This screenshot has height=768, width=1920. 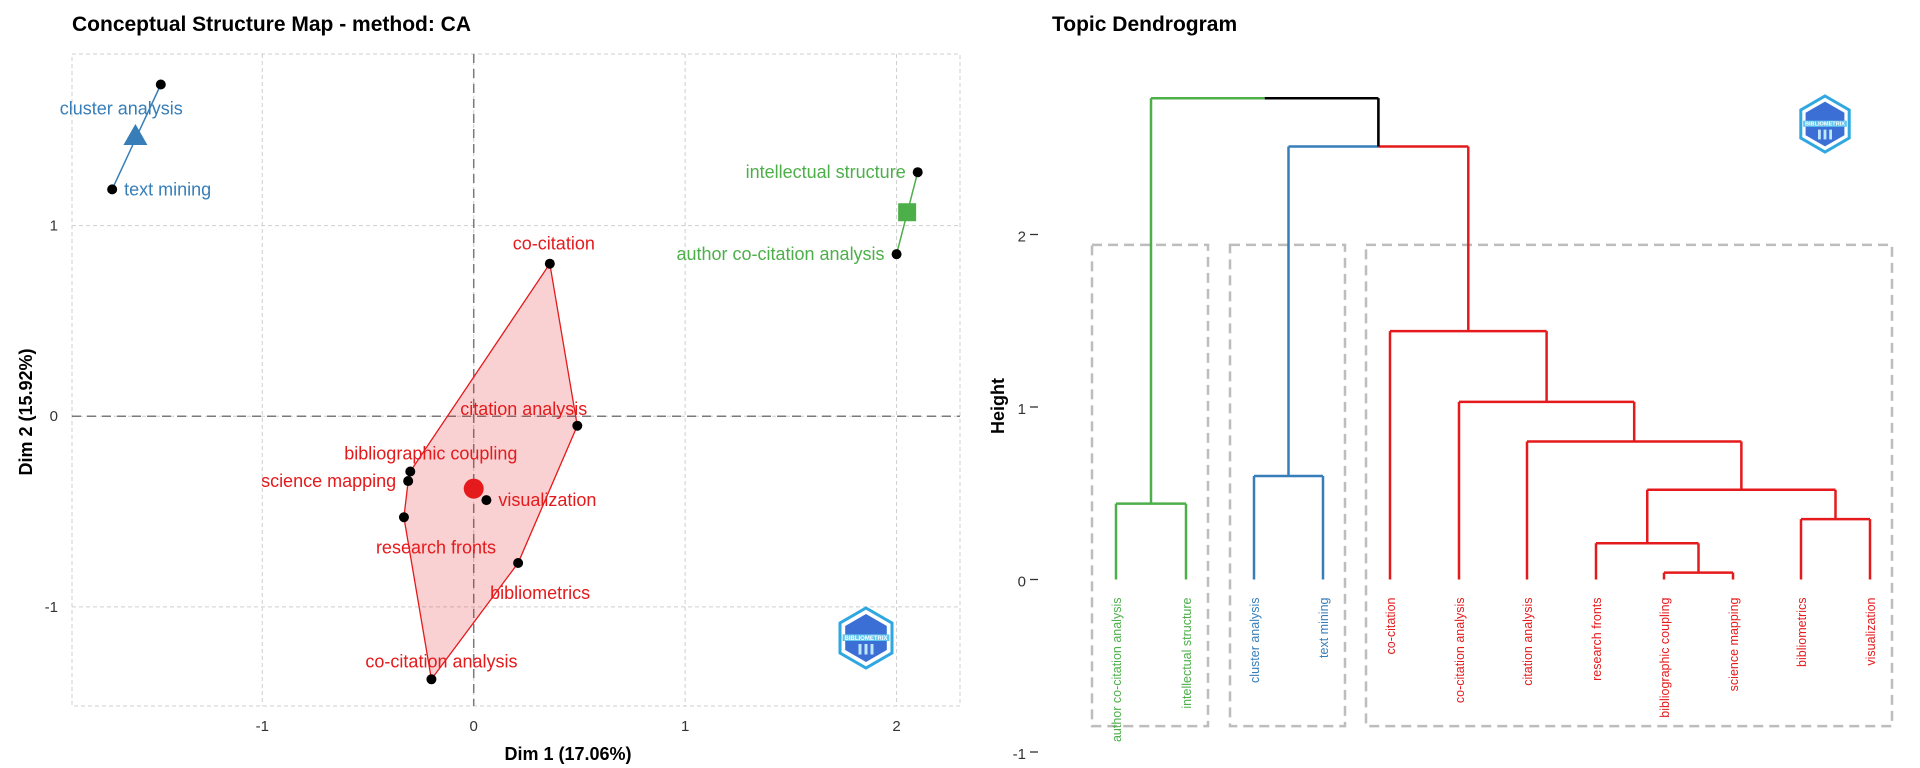 I want to click on ca-map-xlabel: Dim 1 (17.06%), so click(x=567, y=754).